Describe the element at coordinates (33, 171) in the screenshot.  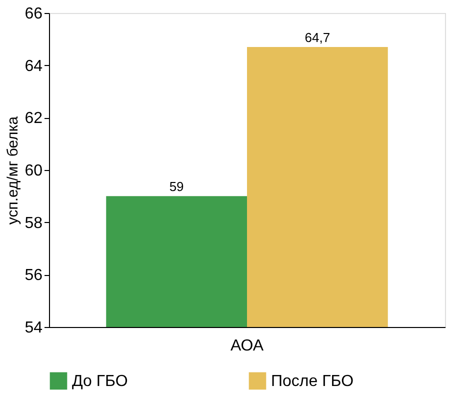
I see `y-tick-label: 60` at that location.